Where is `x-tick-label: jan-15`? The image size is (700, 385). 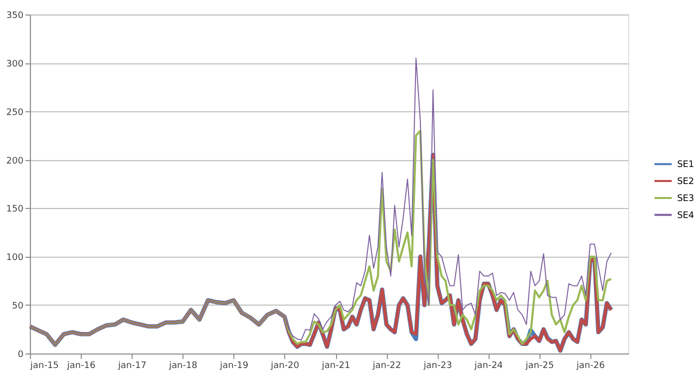
x-tick-label: jan-15 is located at coordinates (44, 365).